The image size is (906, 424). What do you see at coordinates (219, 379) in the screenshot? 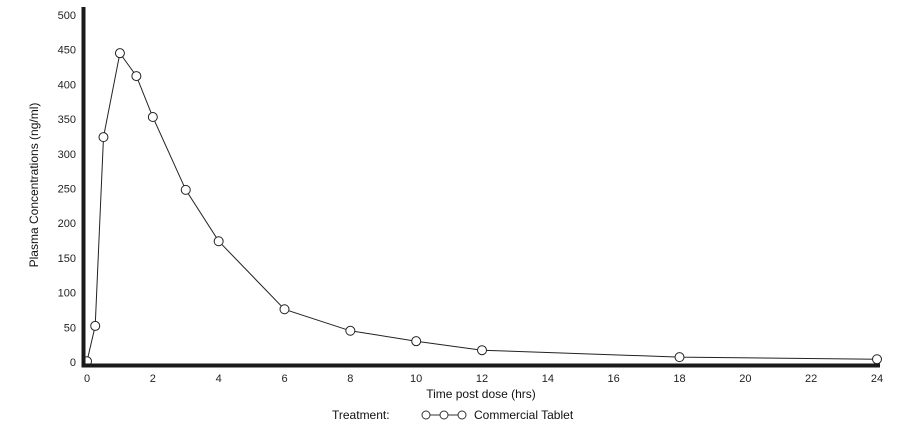
I see `x-tick-label: 4` at bounding box center [219, 379].